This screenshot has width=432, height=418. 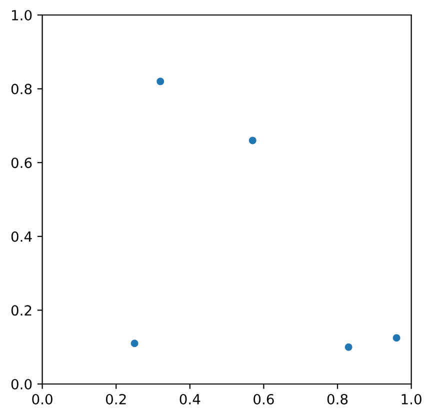 What do you see at coordinates (116, 399) in the screenshot?
I see `x-tick-label: 0.2` at bounding box center [116, 399].